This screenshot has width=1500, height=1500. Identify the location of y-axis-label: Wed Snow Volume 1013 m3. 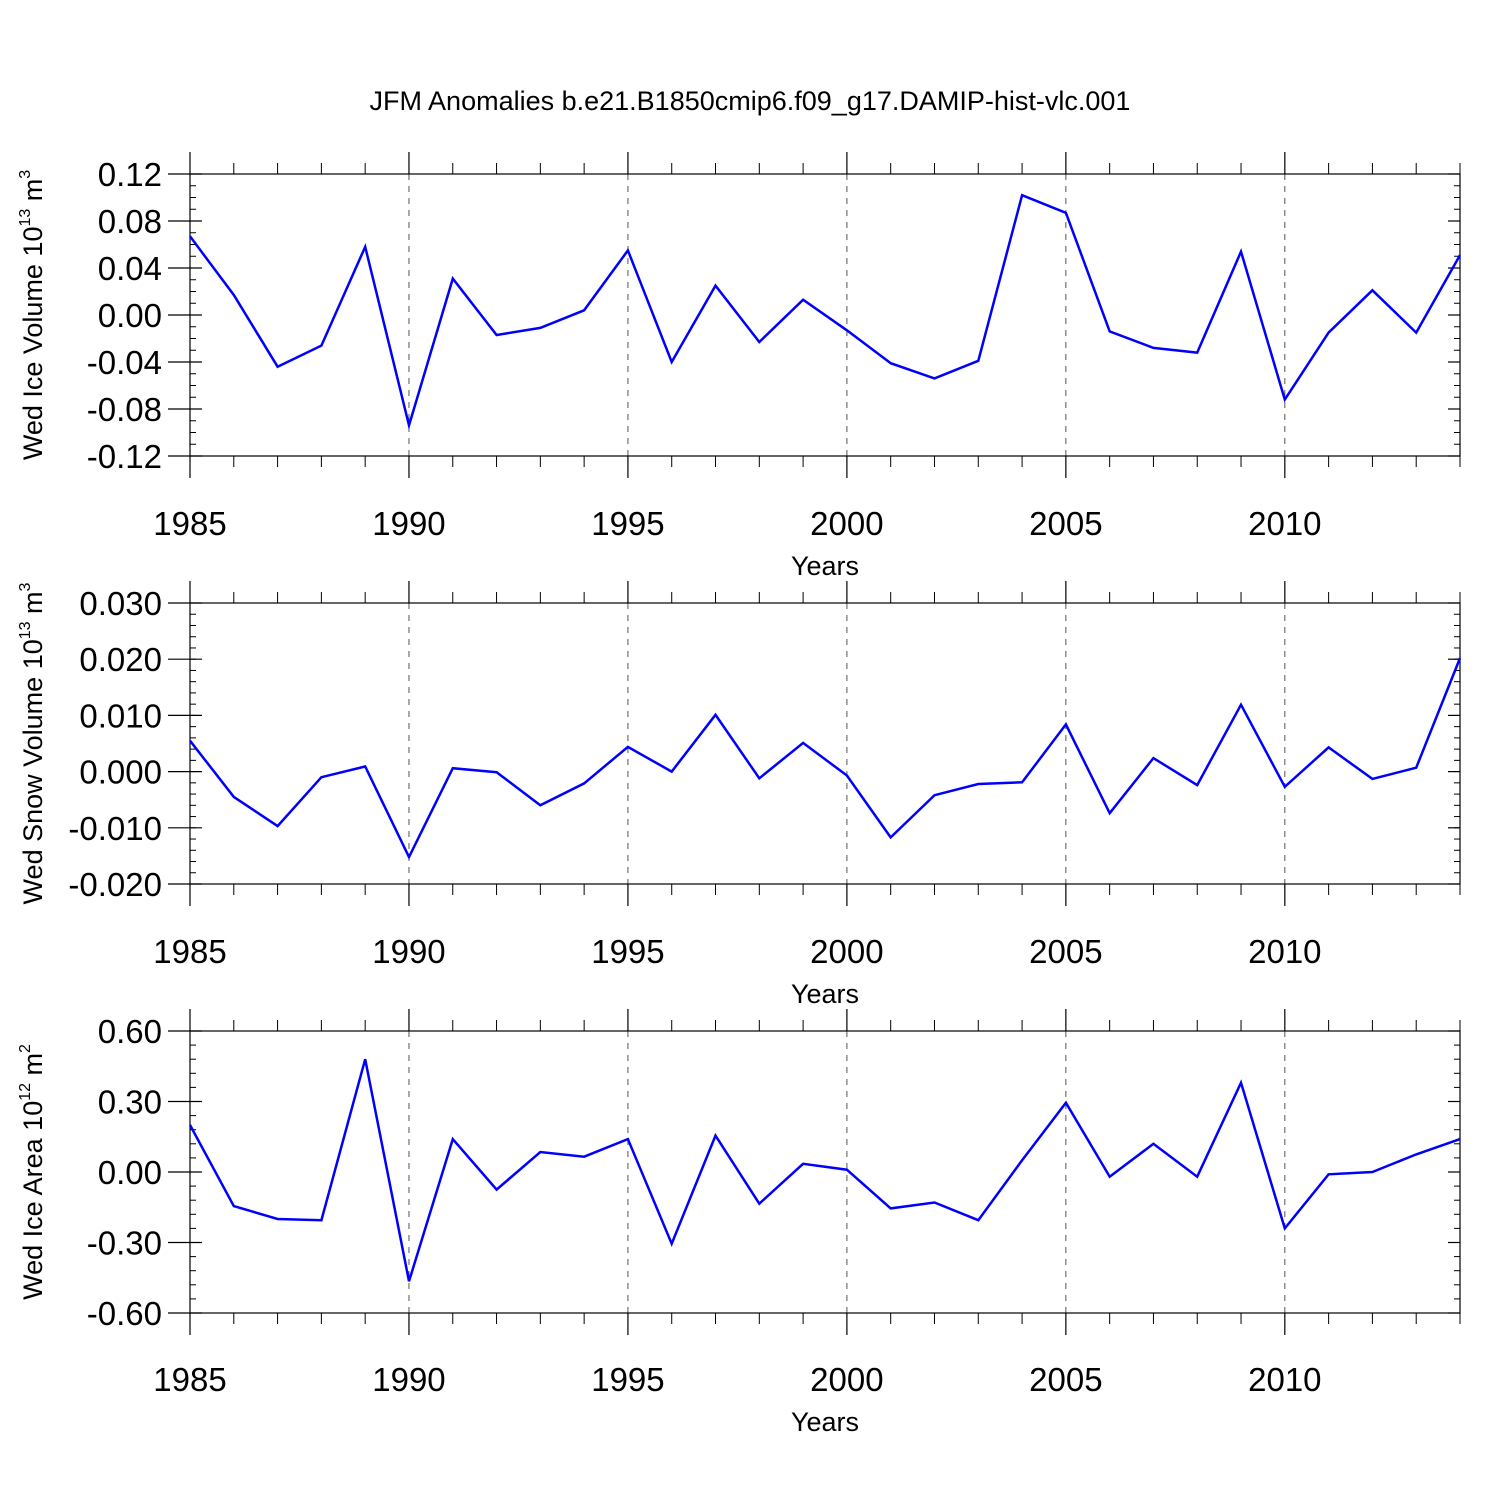
(32, 743).